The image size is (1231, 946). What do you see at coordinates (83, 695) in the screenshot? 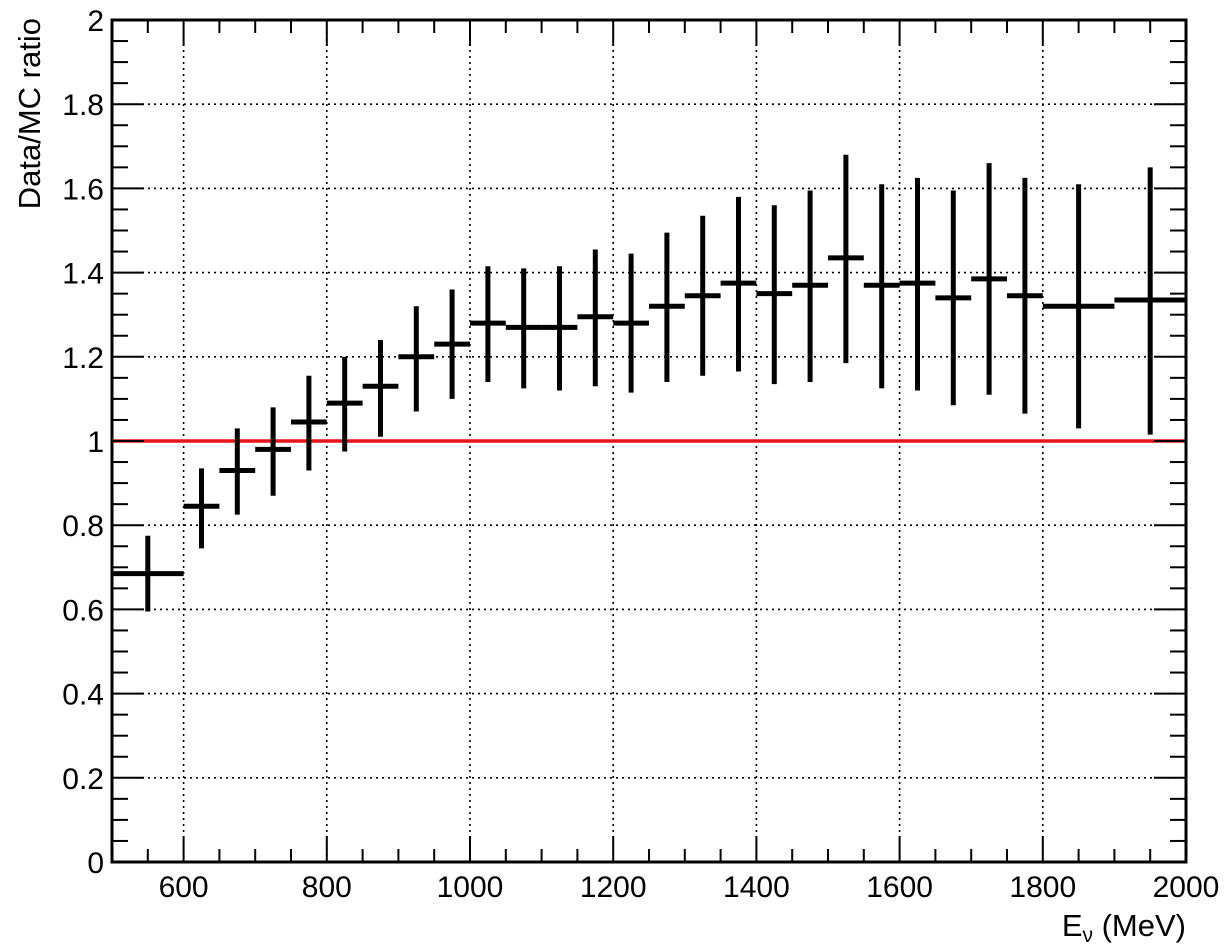
I see `y-tick-label: 0.4` at bounding box center [83, 695].